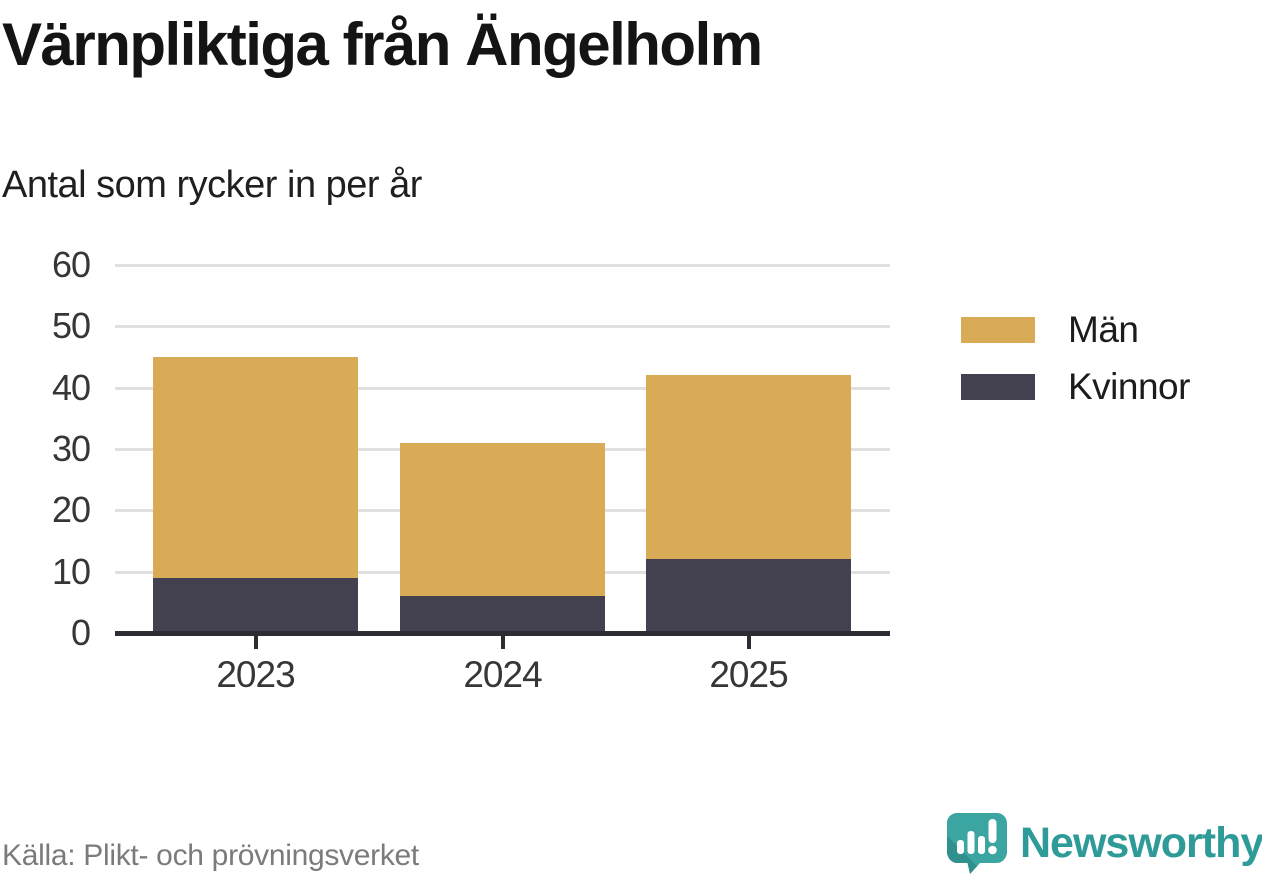  I want to click on source-attribution: Källa: Plikt- och prövningsverket, so click(210, 855).